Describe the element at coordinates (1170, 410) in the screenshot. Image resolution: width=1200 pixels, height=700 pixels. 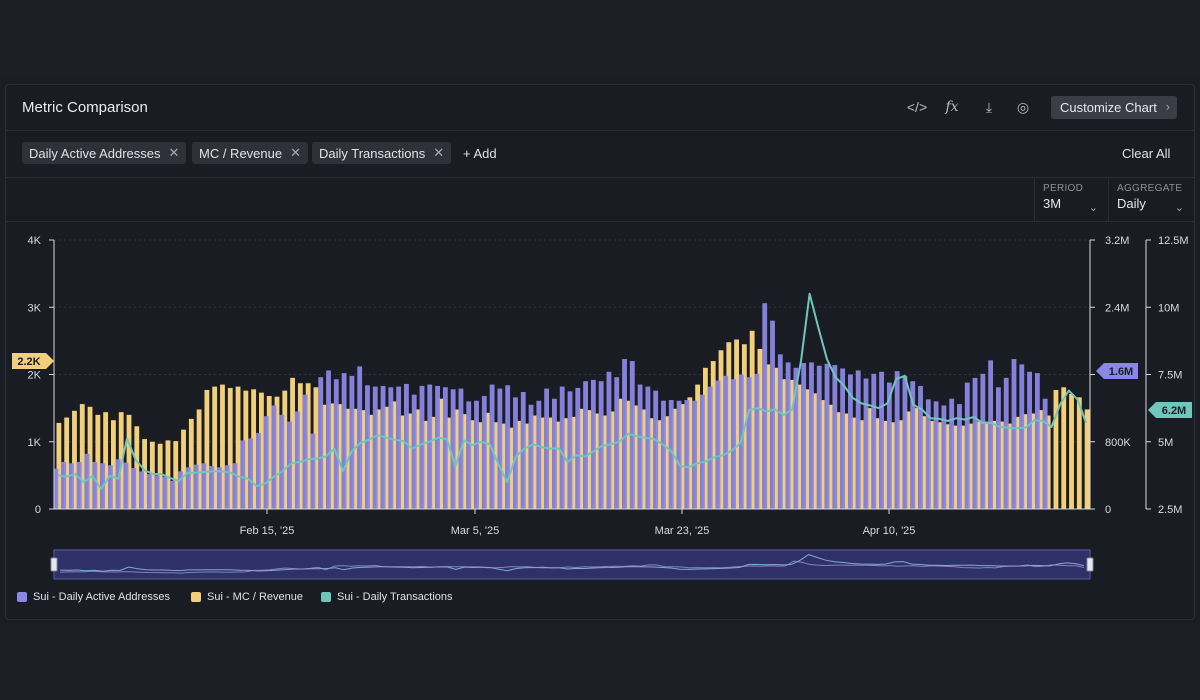
I see `right2-value-badge: 6.2M` at that location.